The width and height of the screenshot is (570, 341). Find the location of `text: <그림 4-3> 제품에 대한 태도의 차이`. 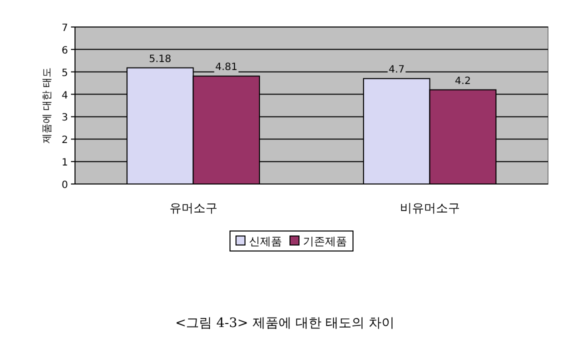

text: <그림 4-3> 제품에 대한 태도의 차이 is located at coordinates (285, 323).